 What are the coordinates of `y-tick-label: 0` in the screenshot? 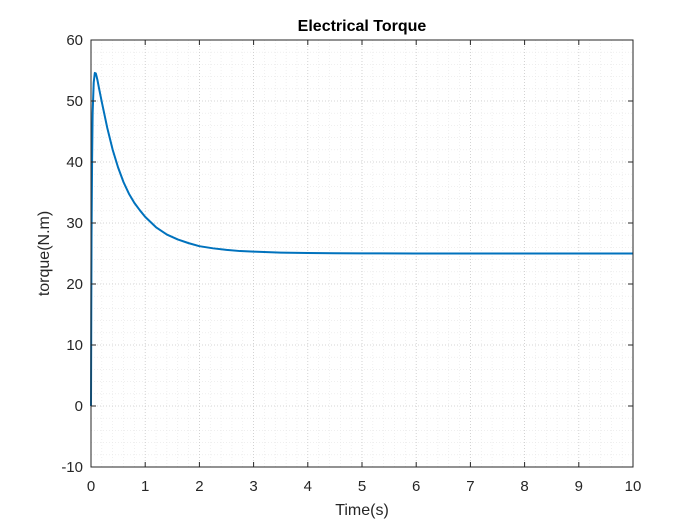 It's located at (79, 406).